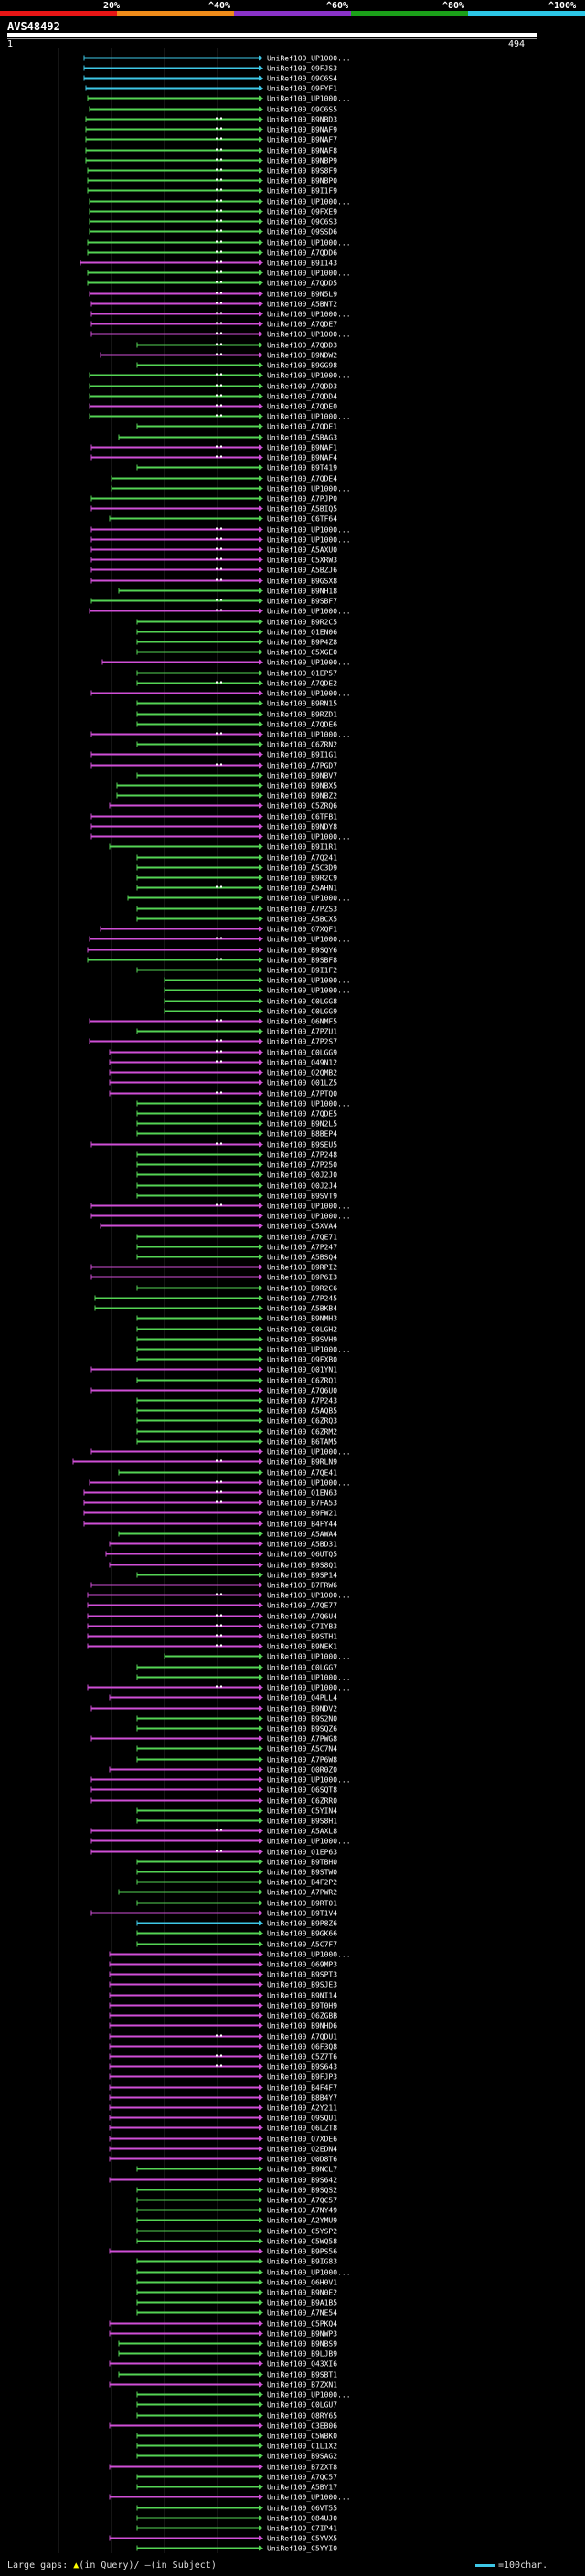 Image resolution: width=585 pixels, height=2576 pixels. I want to click on alignment-label: UniRef100_C5YVX5, so click(302, 2539).